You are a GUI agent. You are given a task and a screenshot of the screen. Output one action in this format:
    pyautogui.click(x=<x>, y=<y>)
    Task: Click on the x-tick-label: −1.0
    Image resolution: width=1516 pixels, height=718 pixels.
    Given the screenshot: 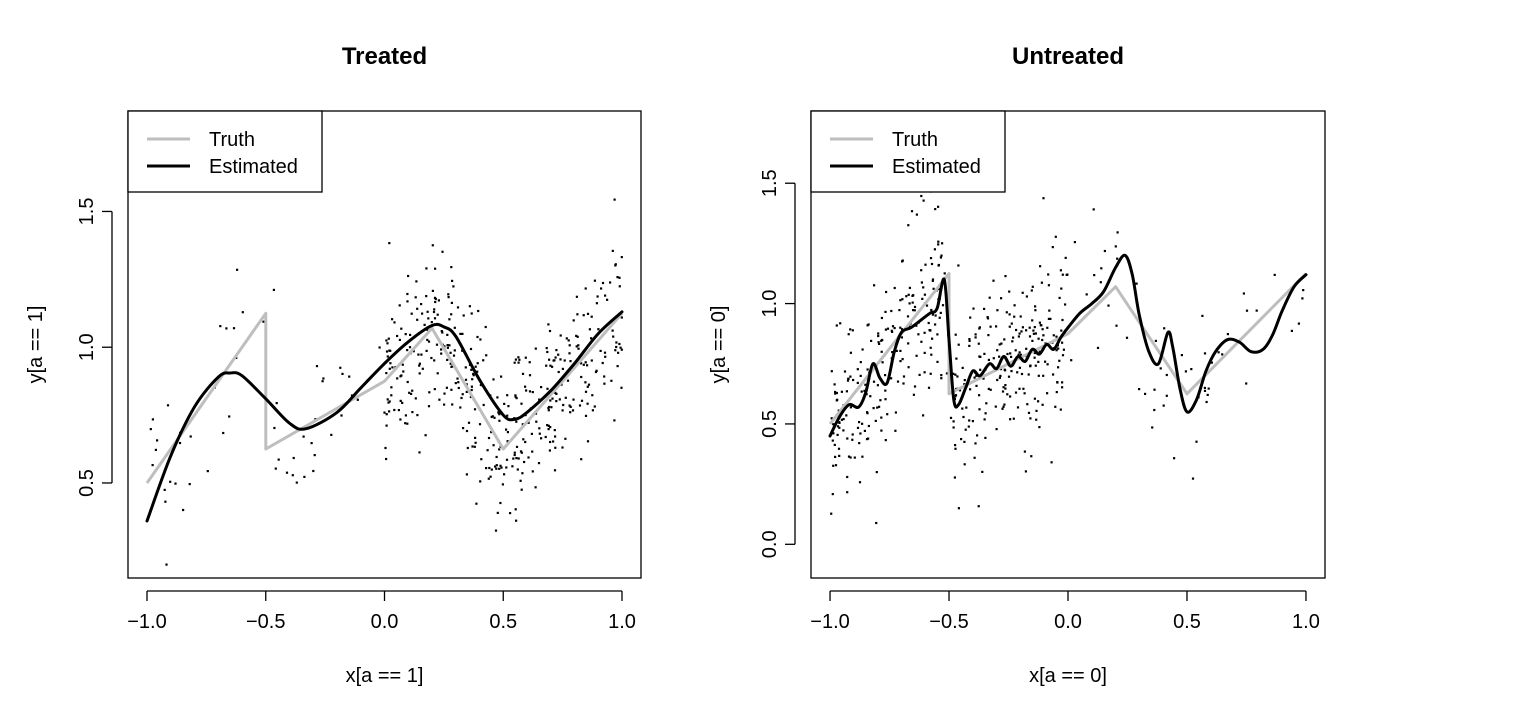 What is the action you would take?
    pyautogui.click(x=146, y=622)
    